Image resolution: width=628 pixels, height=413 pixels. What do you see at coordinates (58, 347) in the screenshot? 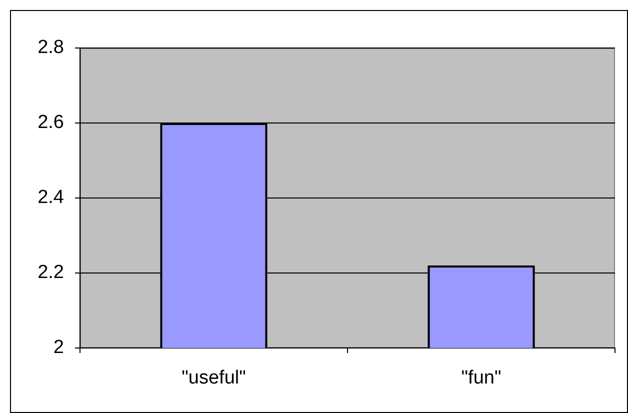
I see `y-tick-label: 2` at bounding box center [58, 347].